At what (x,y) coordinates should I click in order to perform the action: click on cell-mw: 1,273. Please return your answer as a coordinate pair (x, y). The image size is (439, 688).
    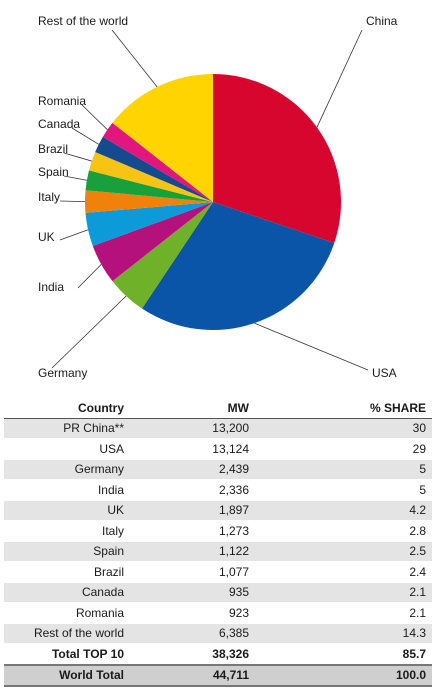
    Looking at the image, I should click on (186, 531).